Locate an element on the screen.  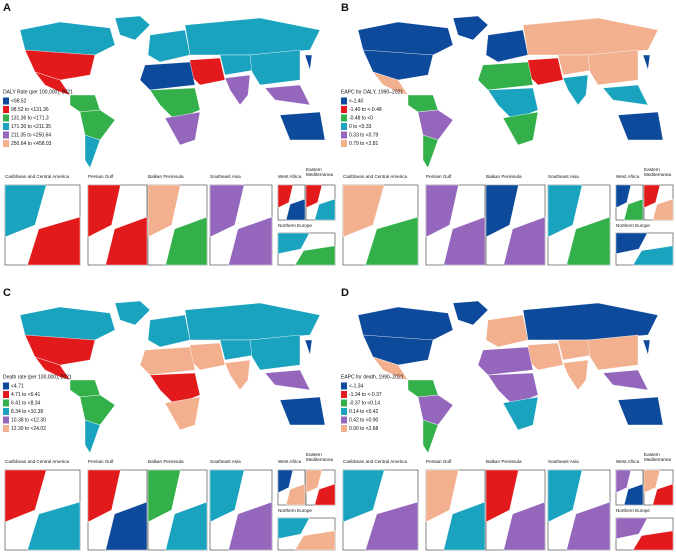
legend-label: -1.34 to <-0.37 is located at coordinates (365, 395).